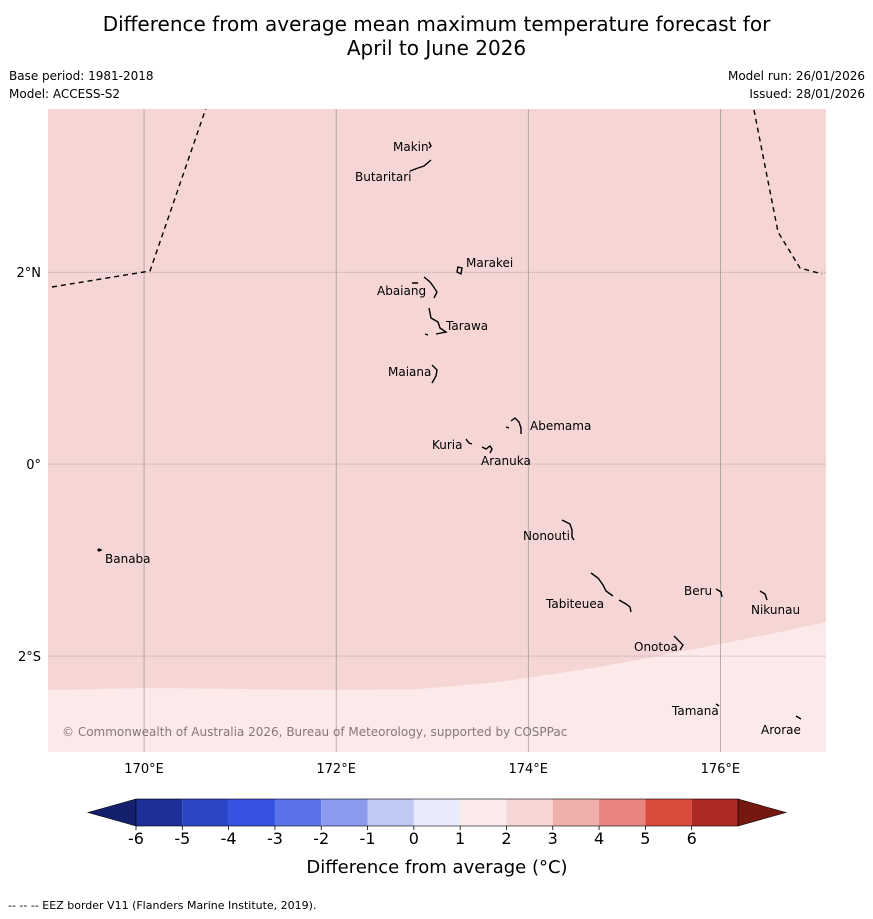 This screenshot has height=919, width=873. I want to click on colorbar-tick-label: -5, so click(182, 838).